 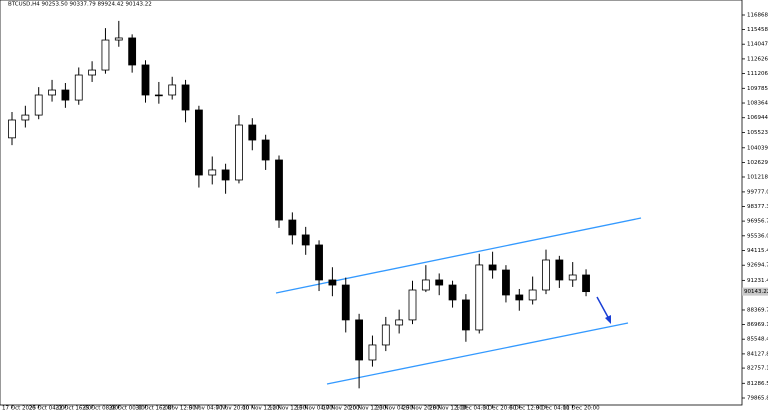 What do you see at coordinates (757, 59) in the screenshot?
I see `y-tick-label: 112626.90` at bounding box center [757, 59].